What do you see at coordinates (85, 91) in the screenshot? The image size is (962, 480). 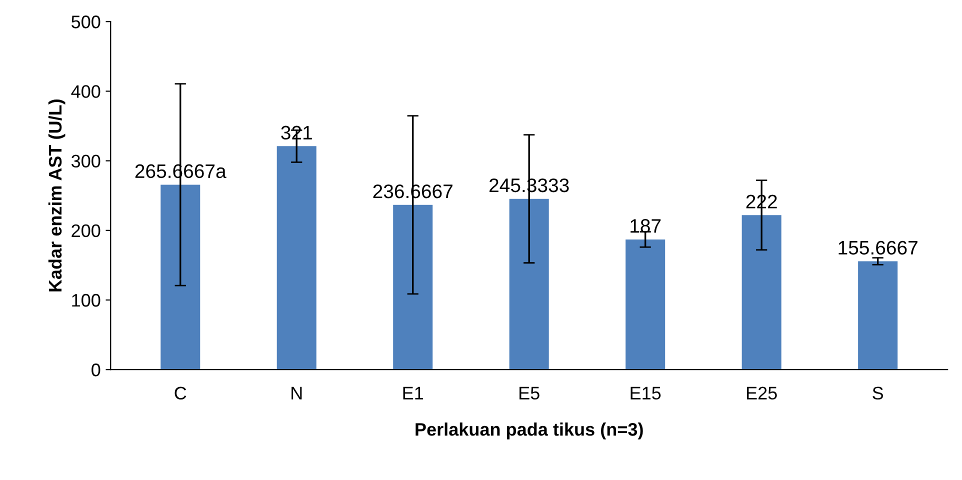 I see `y-tick-label: 400` at bounding box center [85, 91].